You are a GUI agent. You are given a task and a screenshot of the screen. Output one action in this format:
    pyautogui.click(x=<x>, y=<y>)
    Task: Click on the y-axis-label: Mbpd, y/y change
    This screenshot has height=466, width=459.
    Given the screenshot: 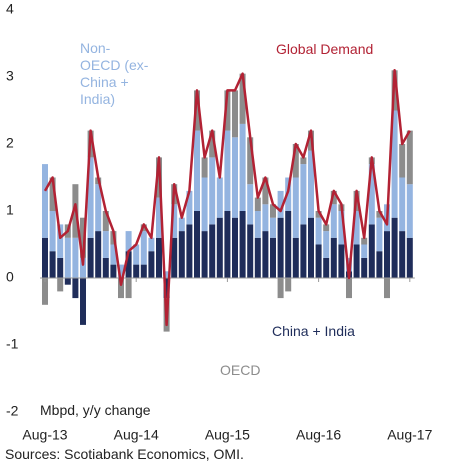 What is the action you would take?
    pyautogui.click(x=95, y=410)
    